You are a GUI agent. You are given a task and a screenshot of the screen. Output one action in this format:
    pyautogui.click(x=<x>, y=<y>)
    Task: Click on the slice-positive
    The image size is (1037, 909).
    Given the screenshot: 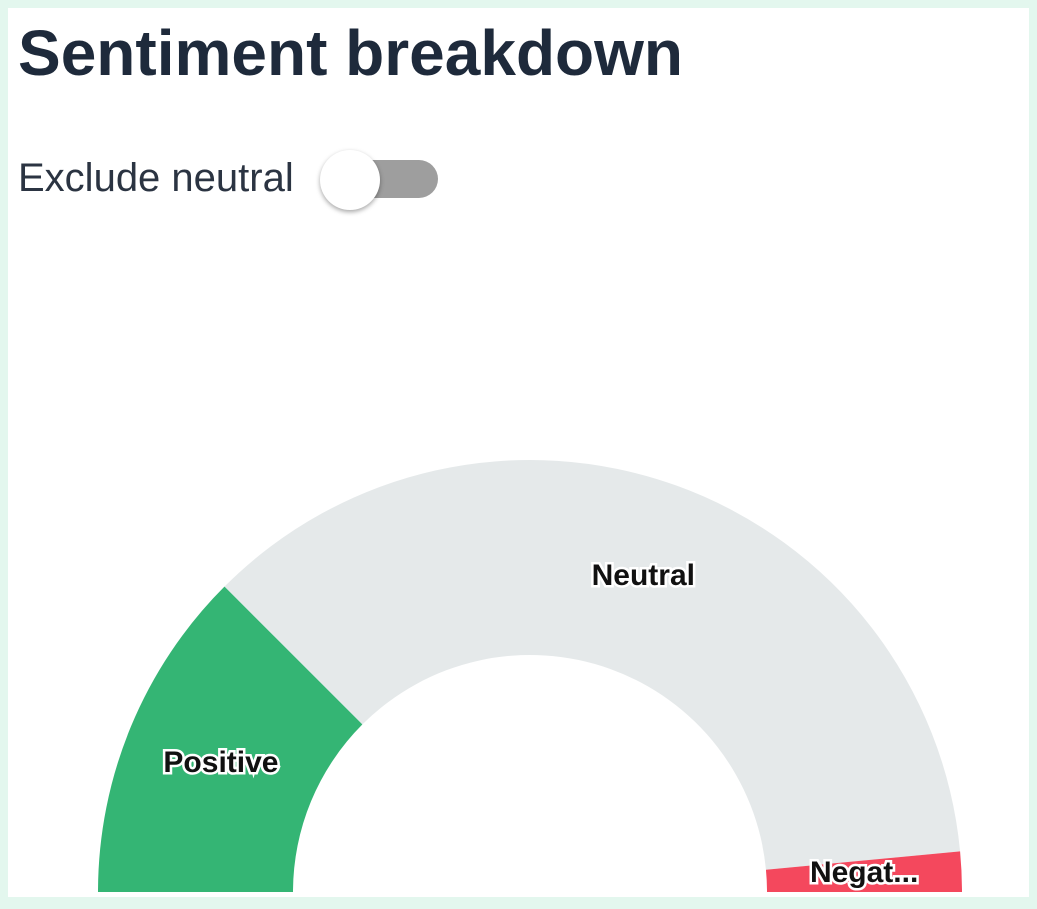 What is the action you would take?
    pyautogui.click(x=230, y=739)
    